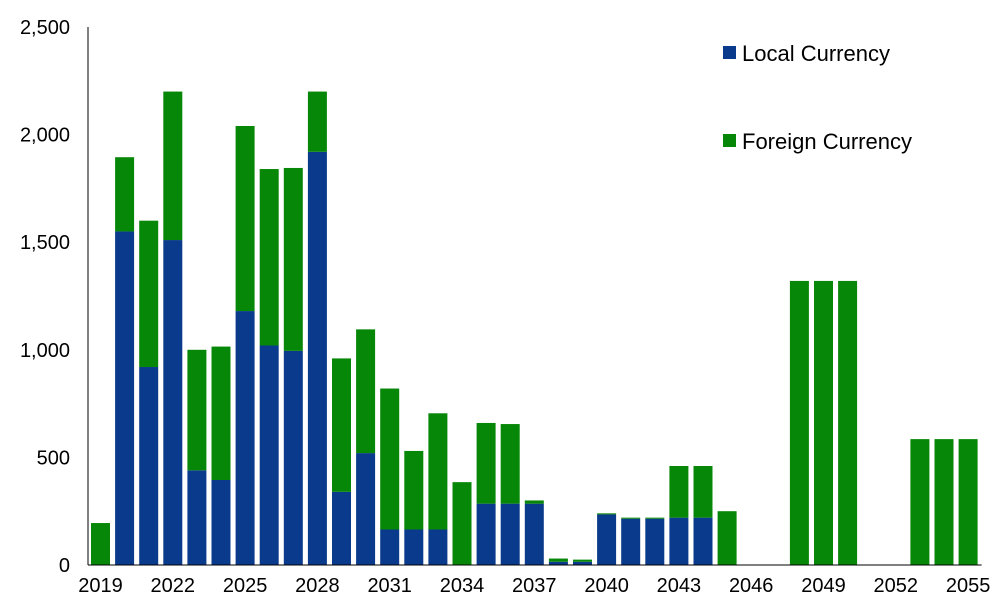  Describe the element at coordinates (896, 586) in the screenshot. I see `x-tick-label: 2052` at that location.